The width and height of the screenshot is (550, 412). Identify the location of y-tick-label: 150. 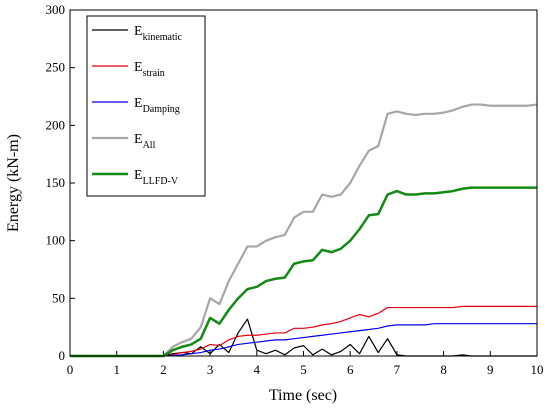
(56, 182).